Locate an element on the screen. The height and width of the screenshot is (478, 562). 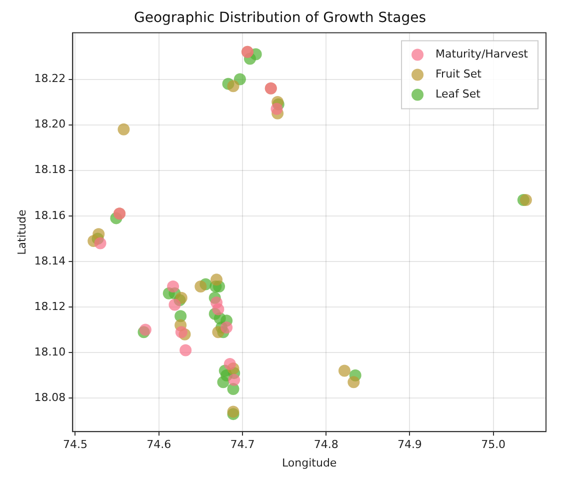
y-tick-label: 18.16 is located at coordinates (50, 215).